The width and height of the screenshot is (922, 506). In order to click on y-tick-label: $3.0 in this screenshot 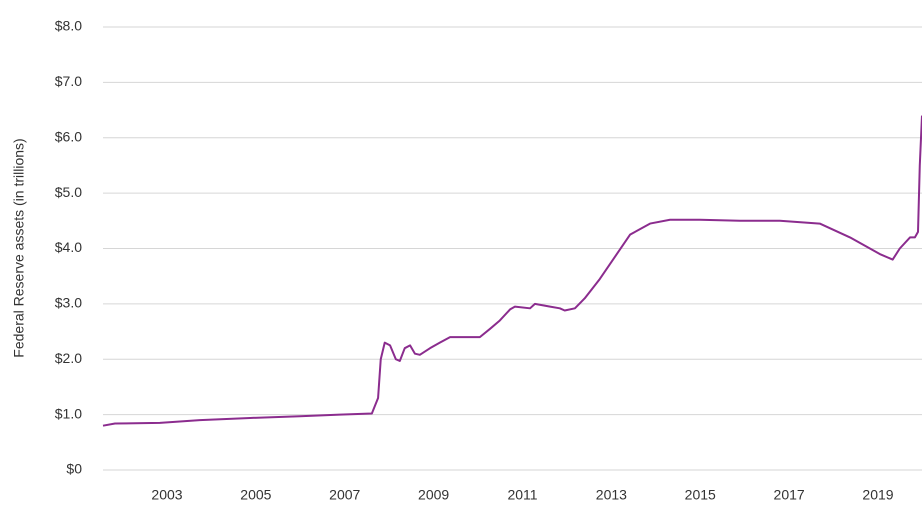, I will do `click(68, 303)`.